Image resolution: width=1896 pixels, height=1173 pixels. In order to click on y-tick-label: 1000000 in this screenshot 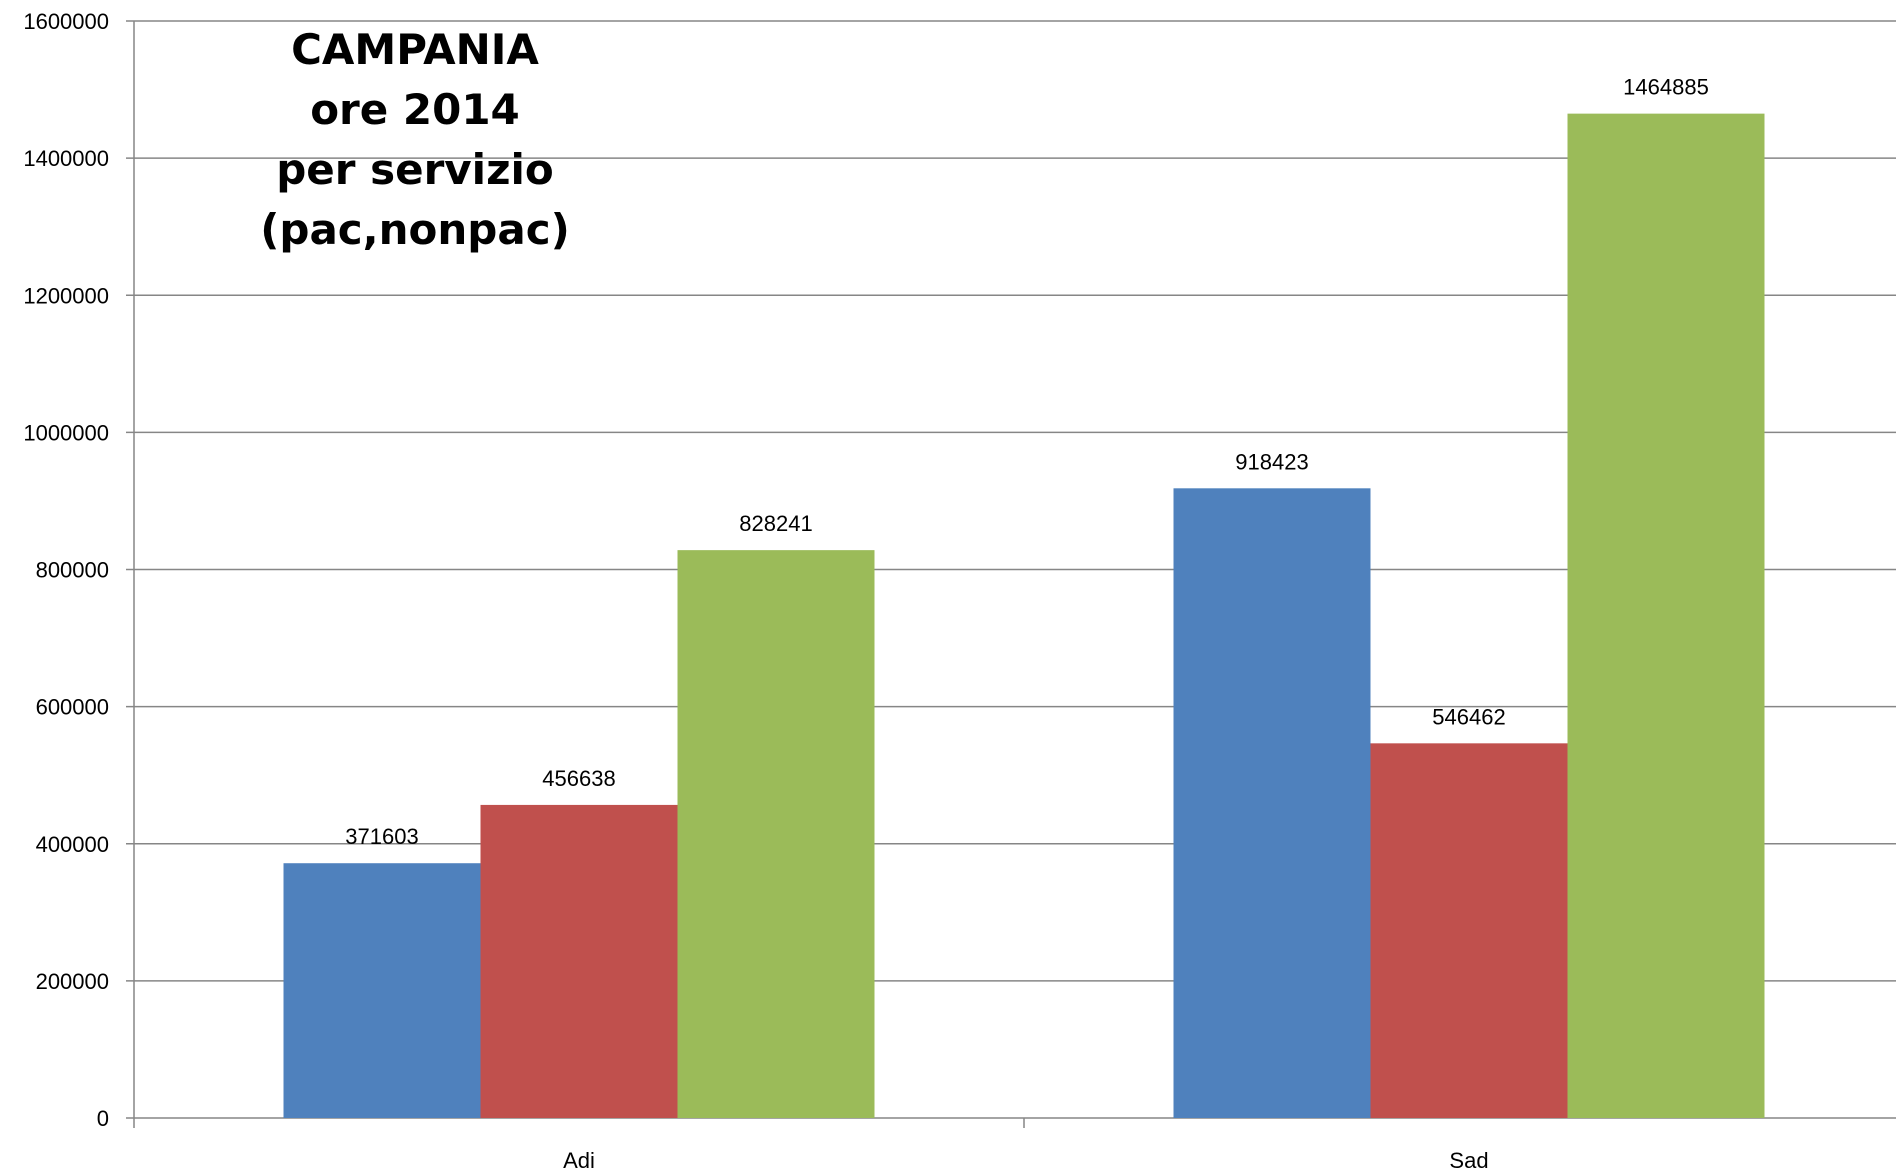, I will do `click(66, 432)`.